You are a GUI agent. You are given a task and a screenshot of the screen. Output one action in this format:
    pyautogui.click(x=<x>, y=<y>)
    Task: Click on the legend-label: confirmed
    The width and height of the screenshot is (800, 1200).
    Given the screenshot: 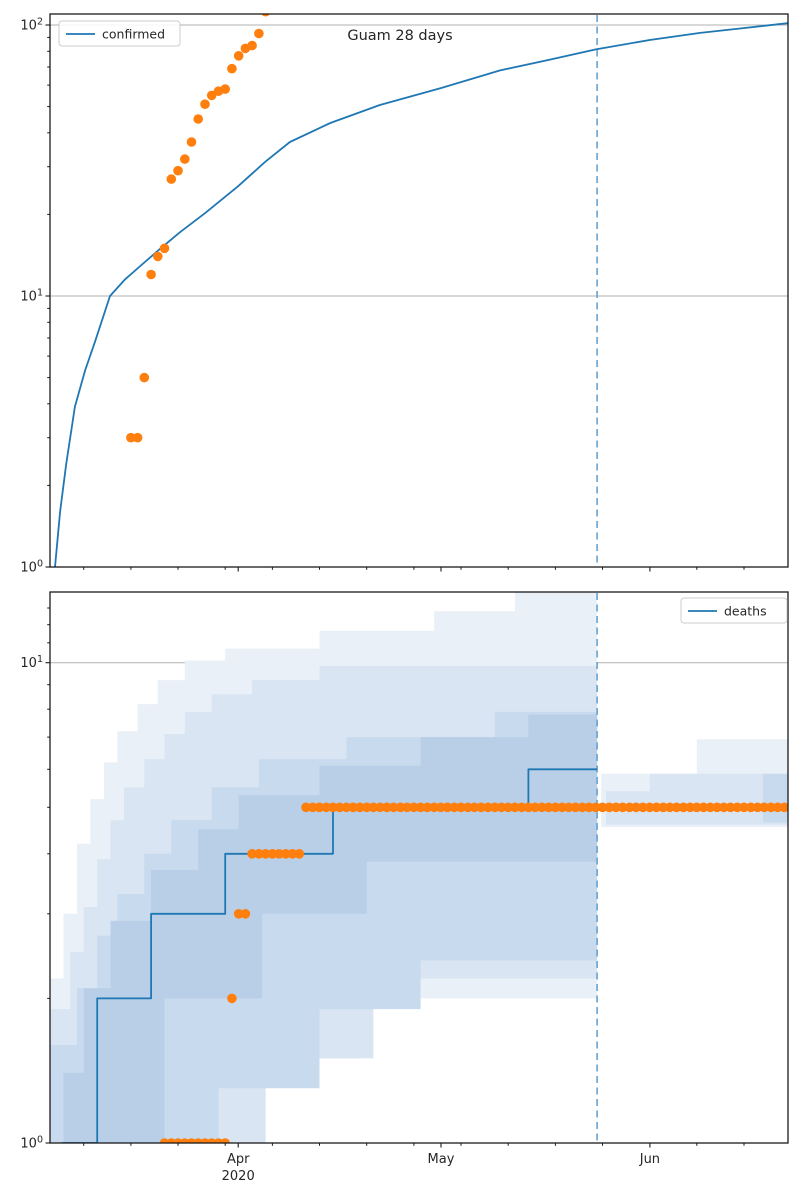 What is the action you would take?
    pyautogui.click(x=133, y=34)
    